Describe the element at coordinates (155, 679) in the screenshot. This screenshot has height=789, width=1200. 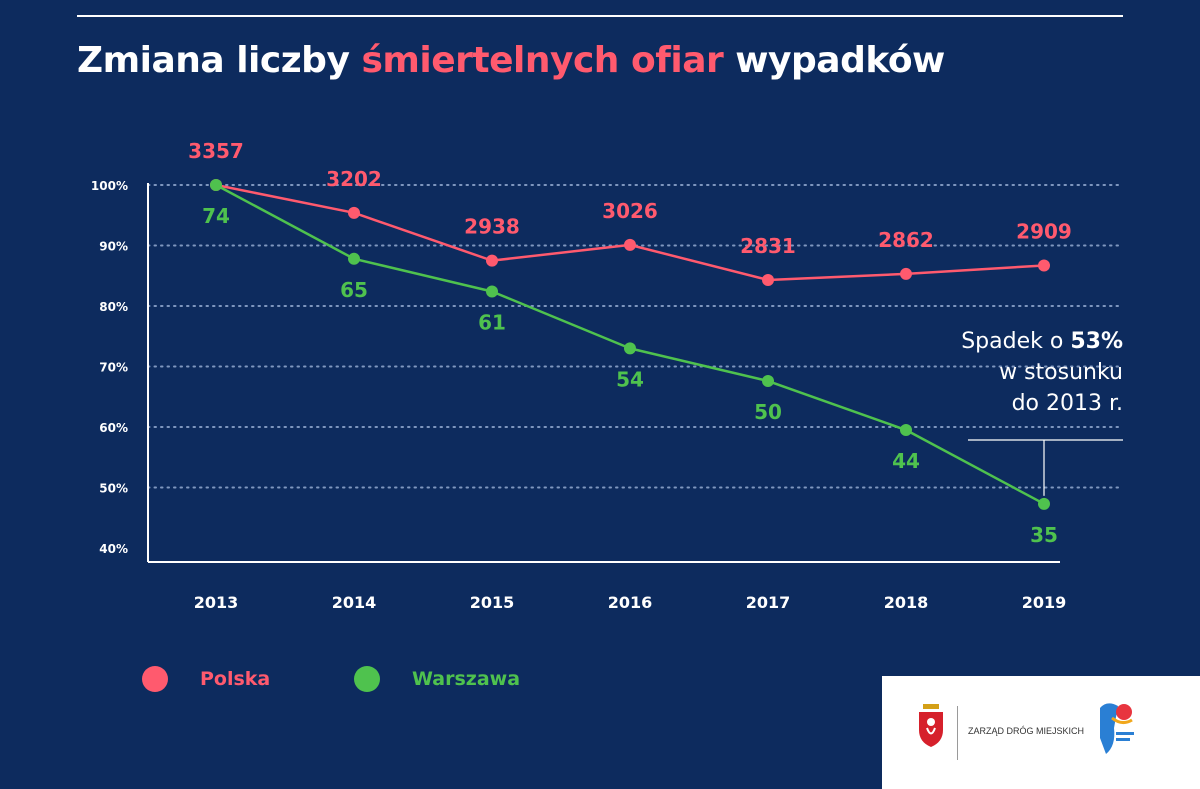
I see `legend-dot-polska` at that location.